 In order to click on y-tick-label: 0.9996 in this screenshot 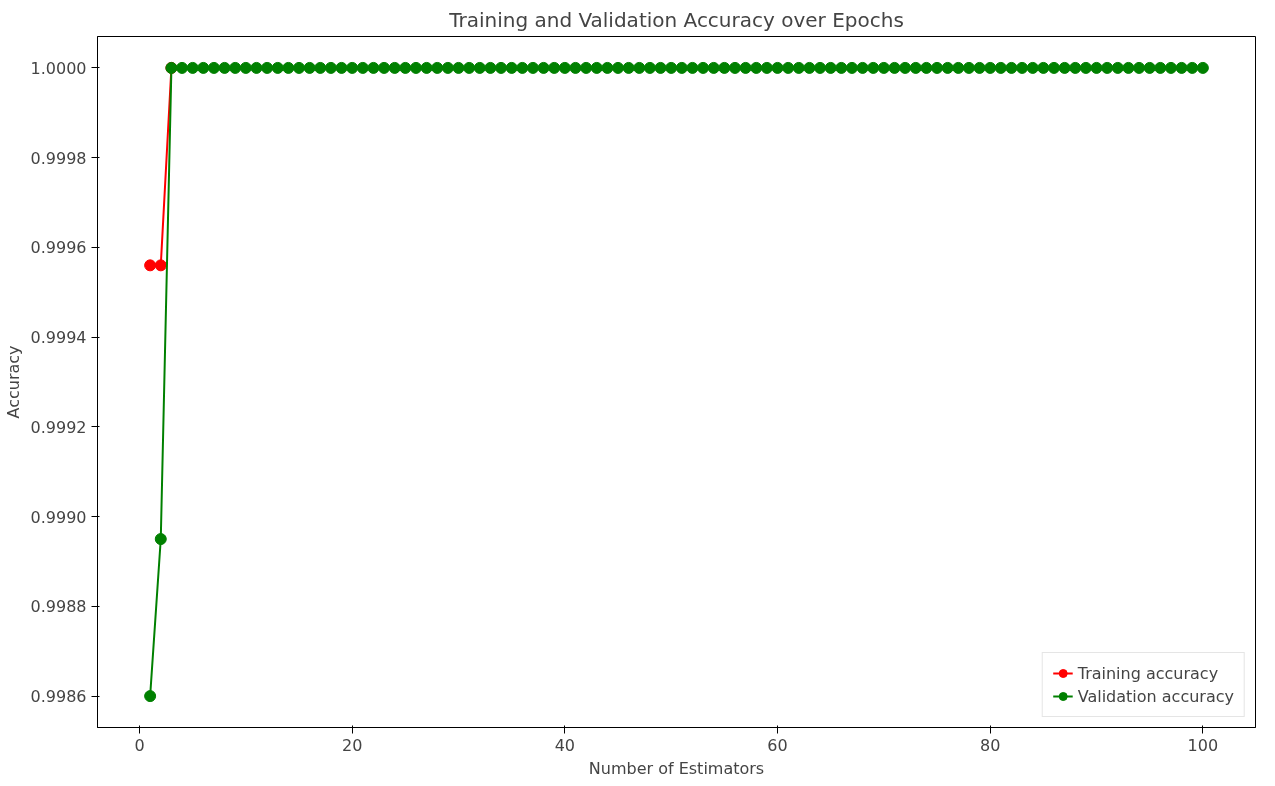, I will do `click(58, 248)`.